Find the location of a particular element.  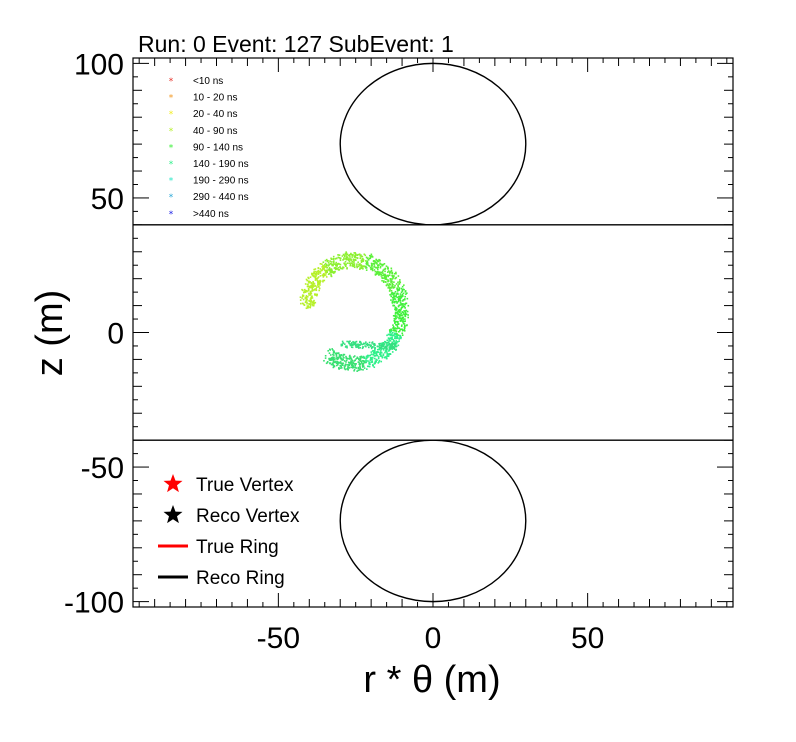

y-tick-label: 100 is located at coordinates (99, 64).